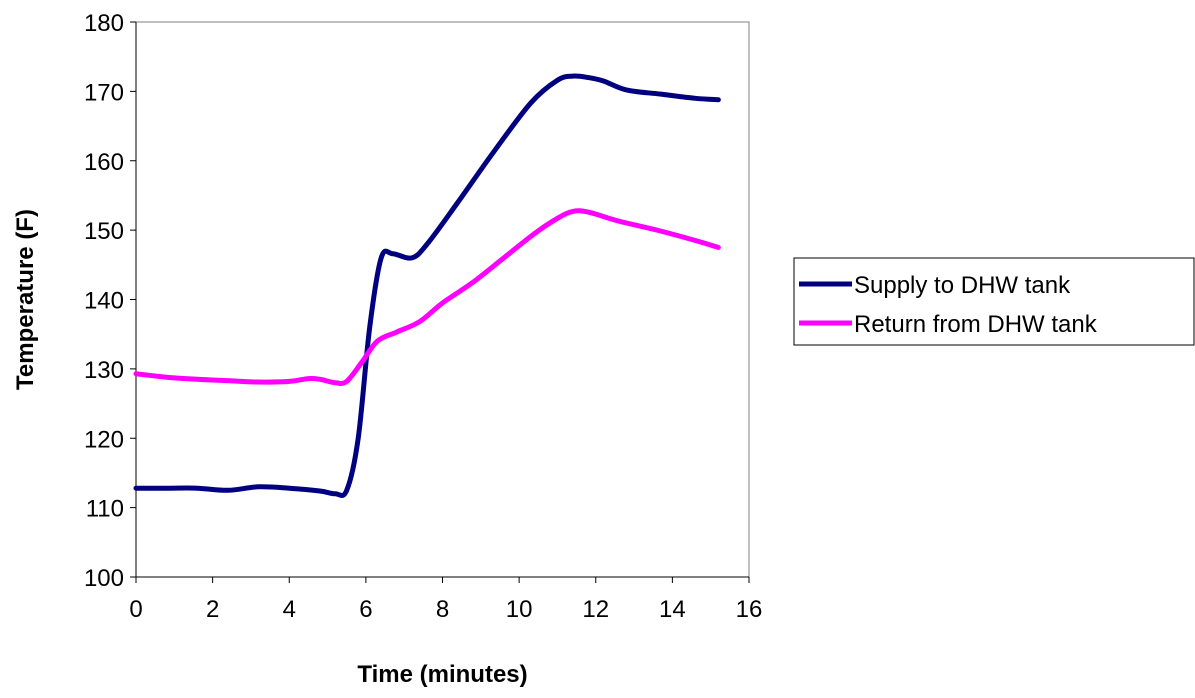 This screenshot has width=1195, height=698. Describe the element at coordinates (365, 609) in the screenshot. I see `x-tick-label: 6` at that location.